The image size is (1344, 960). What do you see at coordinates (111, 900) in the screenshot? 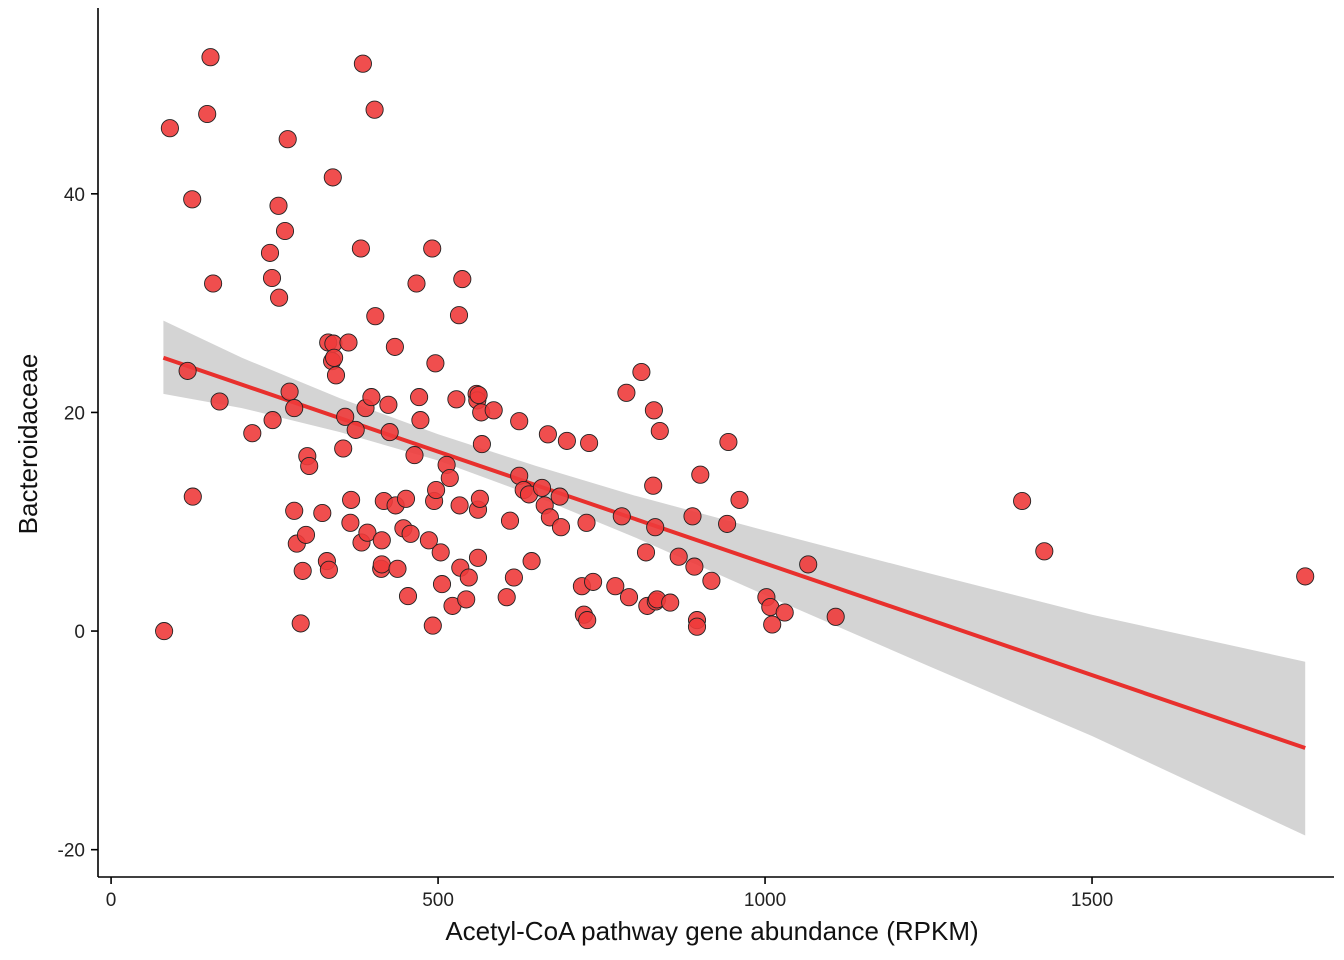
I see `x-tick-label: 0` at bounding box center [111, 900].